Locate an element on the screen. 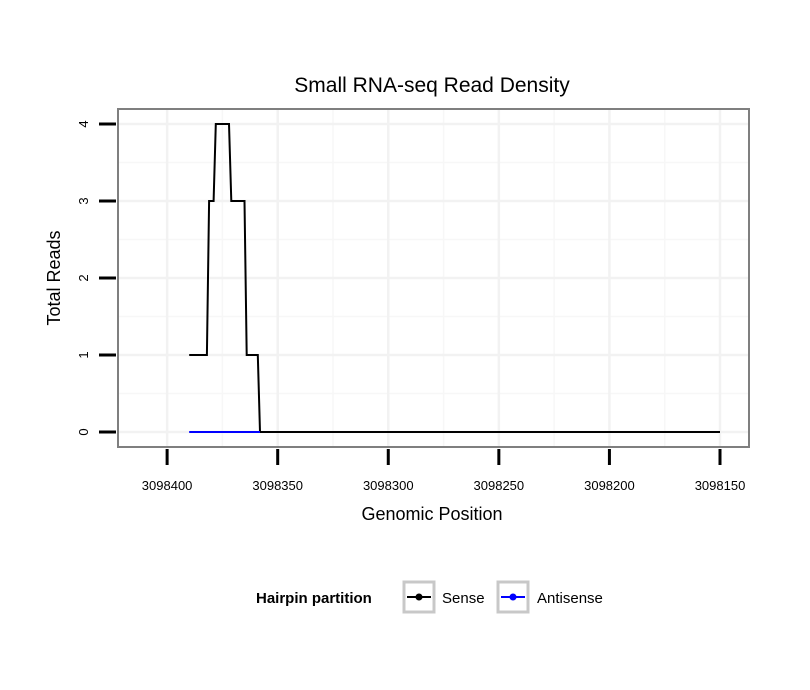 The width and height of the screenshot is (810, 690). legend-key-sense-point is located at coordinates (419, 597).